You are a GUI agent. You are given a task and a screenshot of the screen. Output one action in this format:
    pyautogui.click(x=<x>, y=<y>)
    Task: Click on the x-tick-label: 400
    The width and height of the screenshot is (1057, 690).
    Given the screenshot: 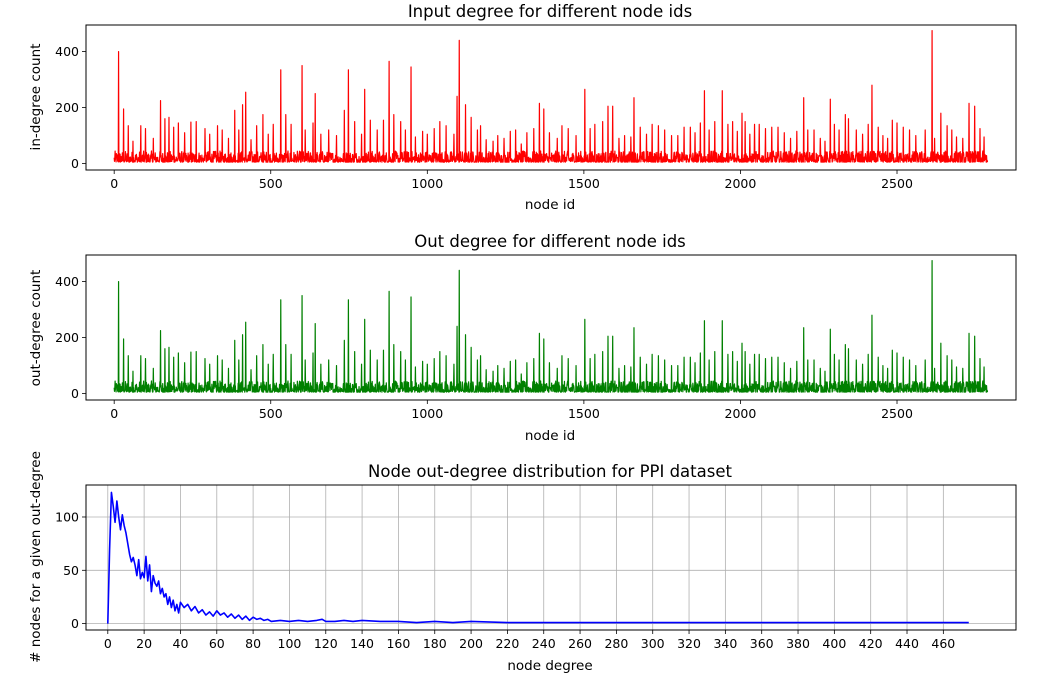 What is the action you would take?
    pyautogui.click(x=834, y=643)
    